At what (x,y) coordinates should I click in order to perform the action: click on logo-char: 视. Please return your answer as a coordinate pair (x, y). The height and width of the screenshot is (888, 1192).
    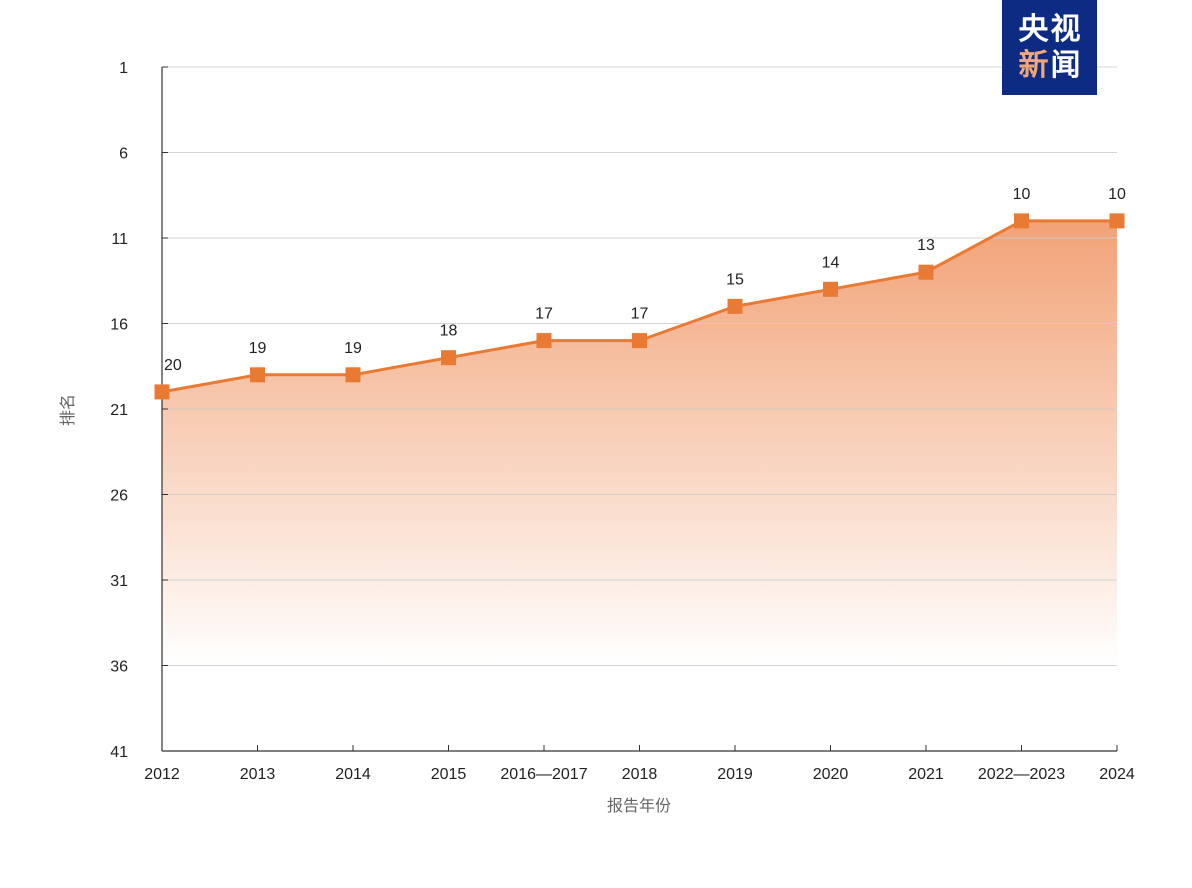
    Looking at the image, I should click on (1065, 29).